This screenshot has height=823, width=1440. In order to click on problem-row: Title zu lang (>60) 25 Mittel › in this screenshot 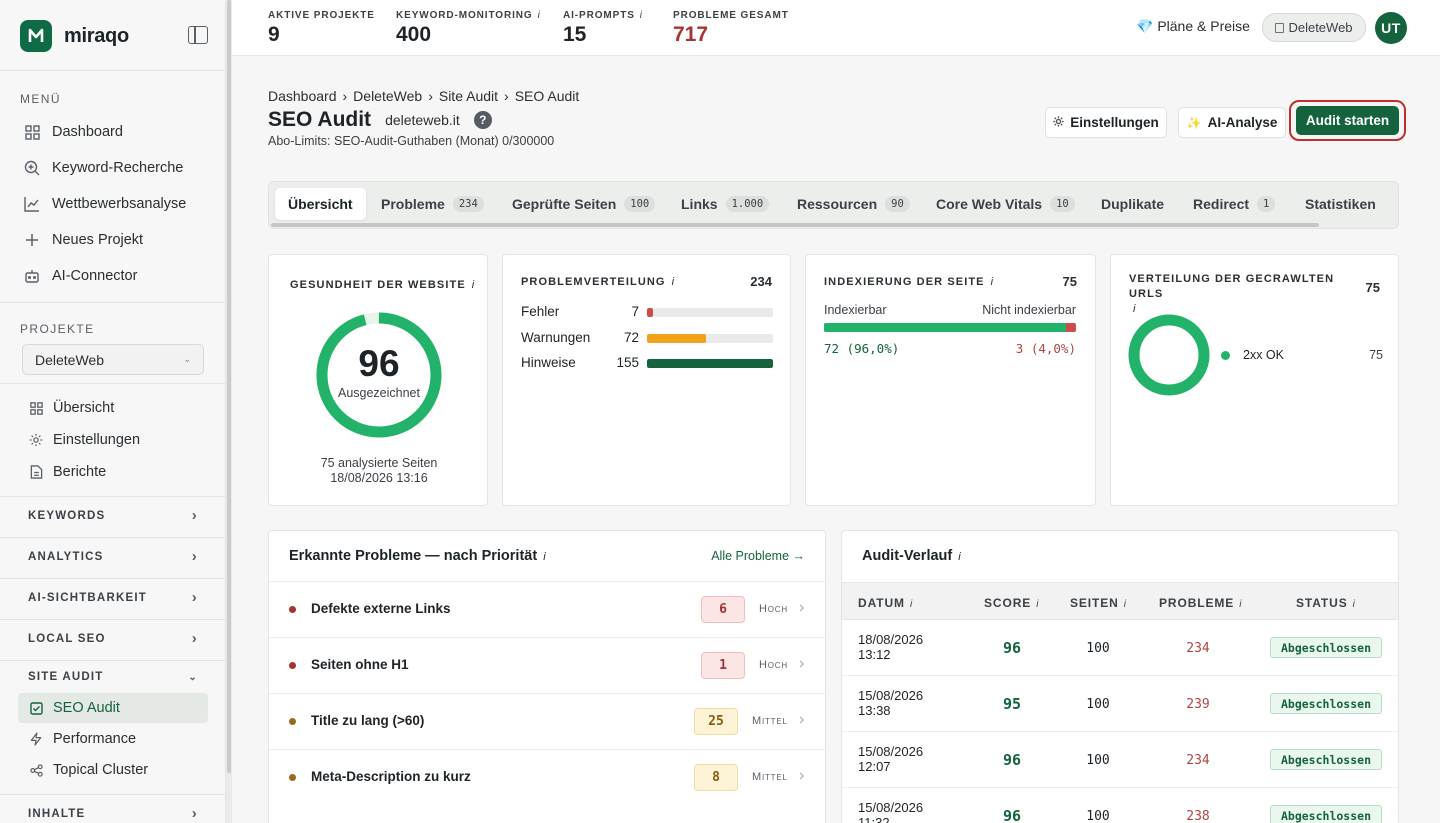, I will do `click(547, 721)`.